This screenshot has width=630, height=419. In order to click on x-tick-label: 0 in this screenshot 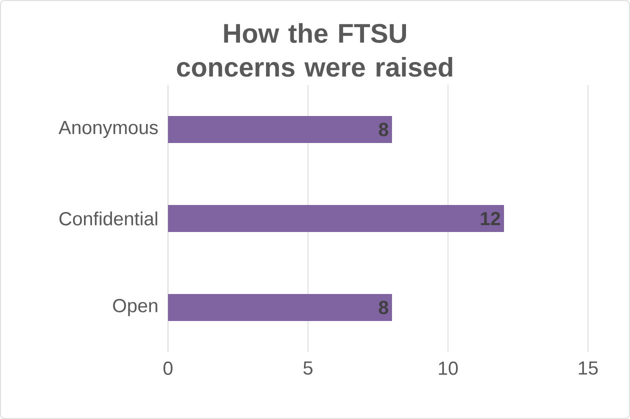, I will do `click(168, 368)`.